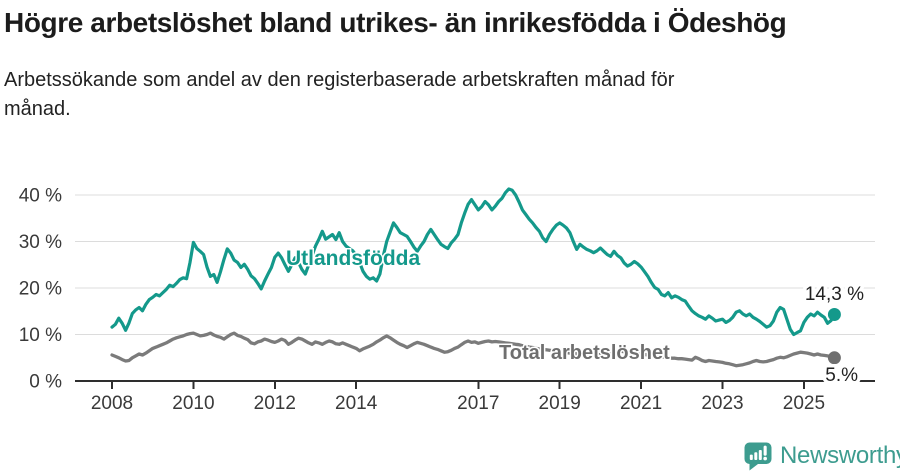  I want to click on y-axis-tick-label: 0 %, so click(45, 382).